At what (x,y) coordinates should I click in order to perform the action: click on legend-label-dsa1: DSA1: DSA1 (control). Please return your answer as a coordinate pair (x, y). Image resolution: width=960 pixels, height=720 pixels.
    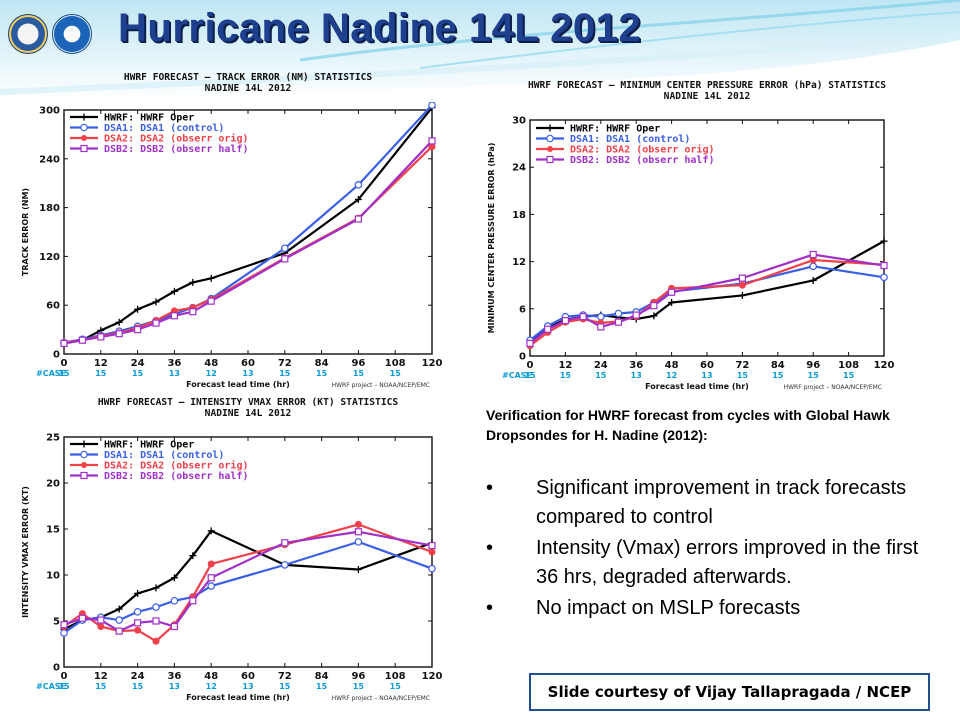
    Looking at the image, I should click on (630, 139).